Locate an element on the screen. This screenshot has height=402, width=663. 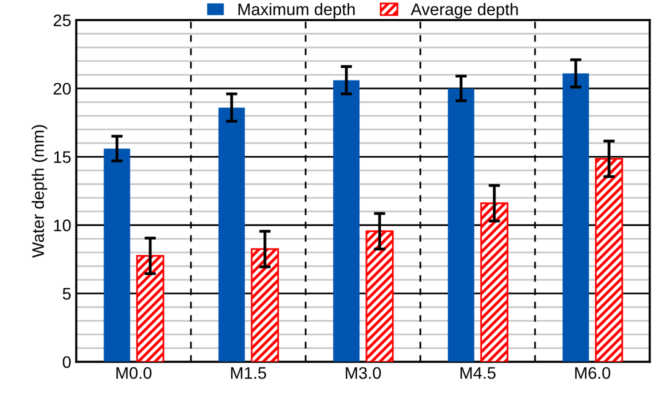
y-tick-label: 20 is located at coordinates (62, 88).